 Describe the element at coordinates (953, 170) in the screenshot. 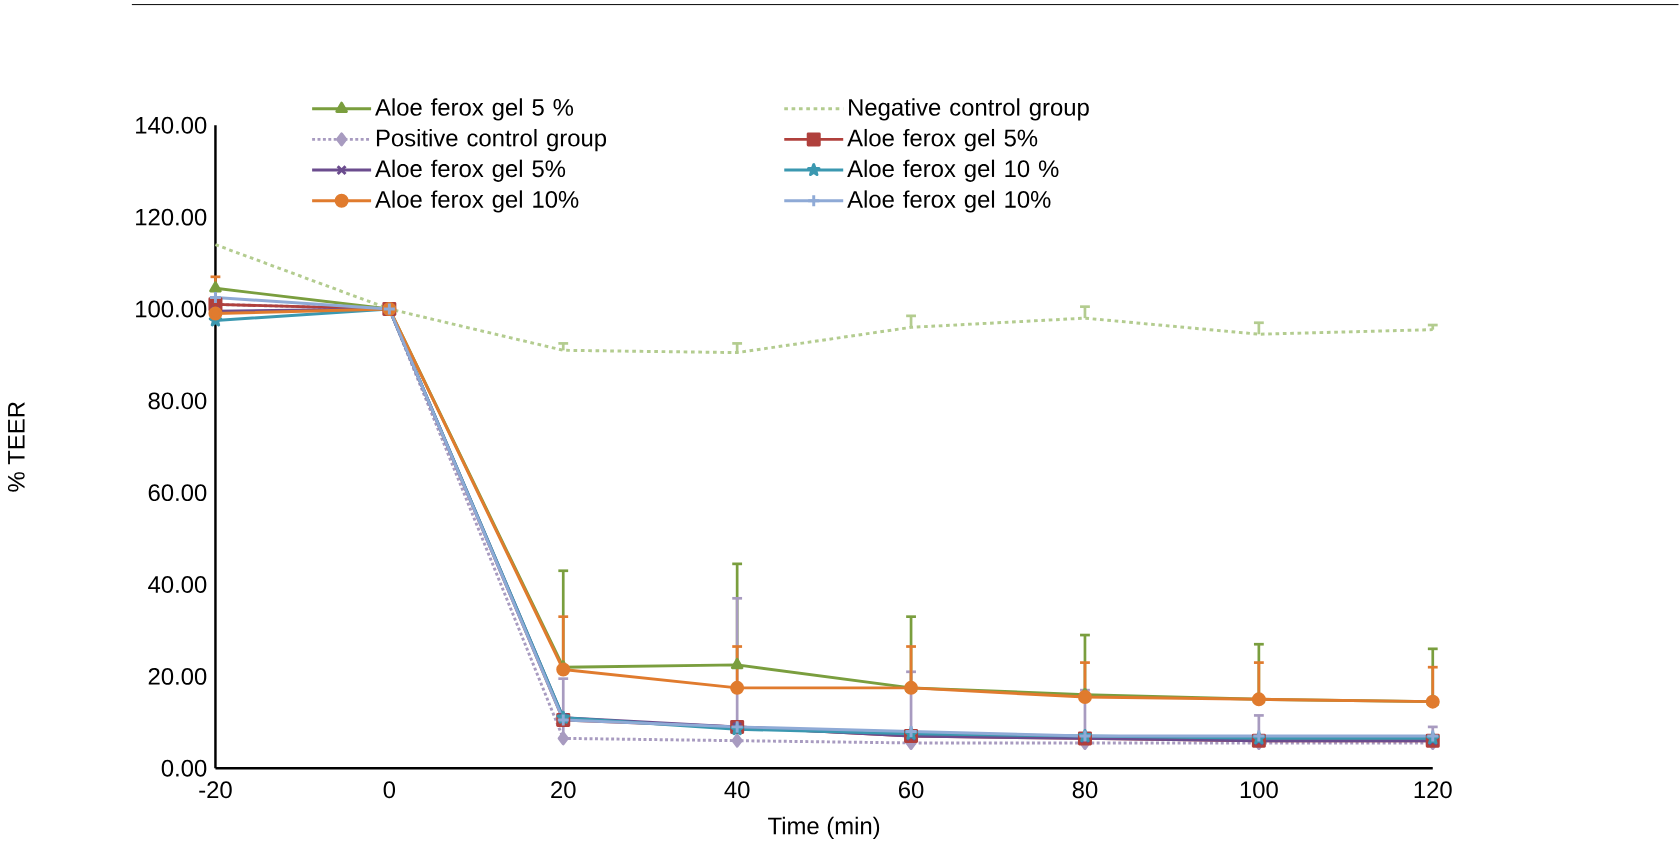

I see `legend-label: Aloe ferox gel 10 %` at that location.